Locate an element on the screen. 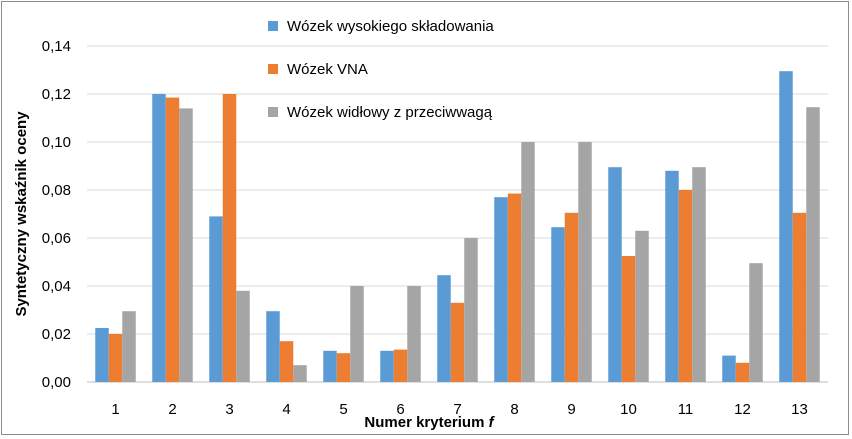  x-tick-label: 2 is located at coordinates (172, 409).